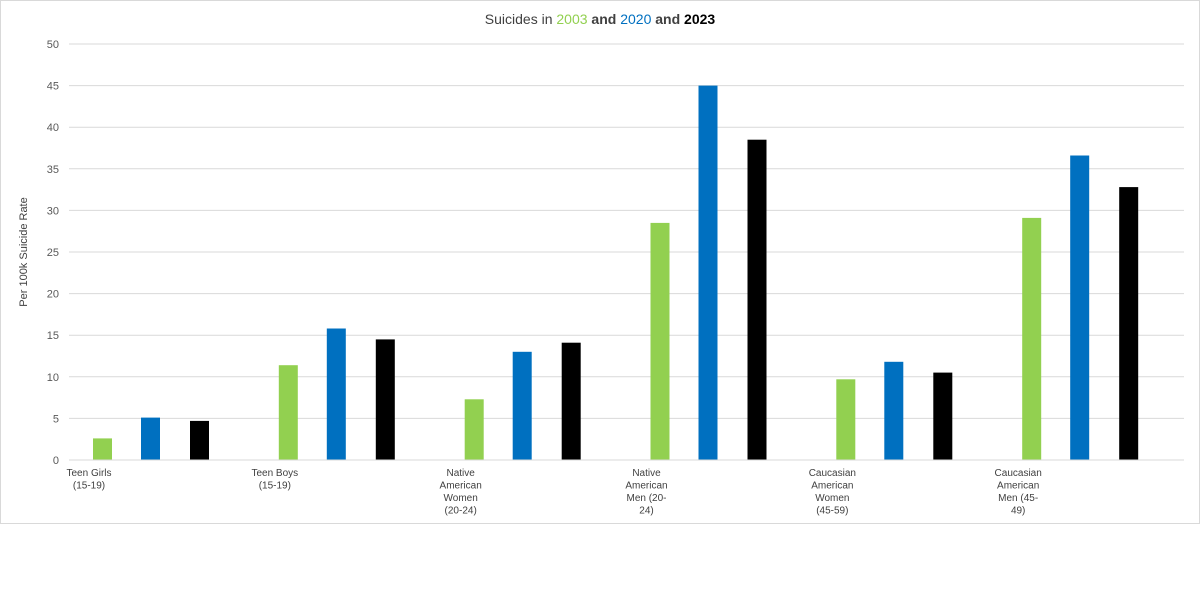 The height and width of the screenshot is (600, 1200). What do you see at coordinates (53, 378) in the screenshot?
I see `y-tick-label: 10` at bounding box center [53, 378].